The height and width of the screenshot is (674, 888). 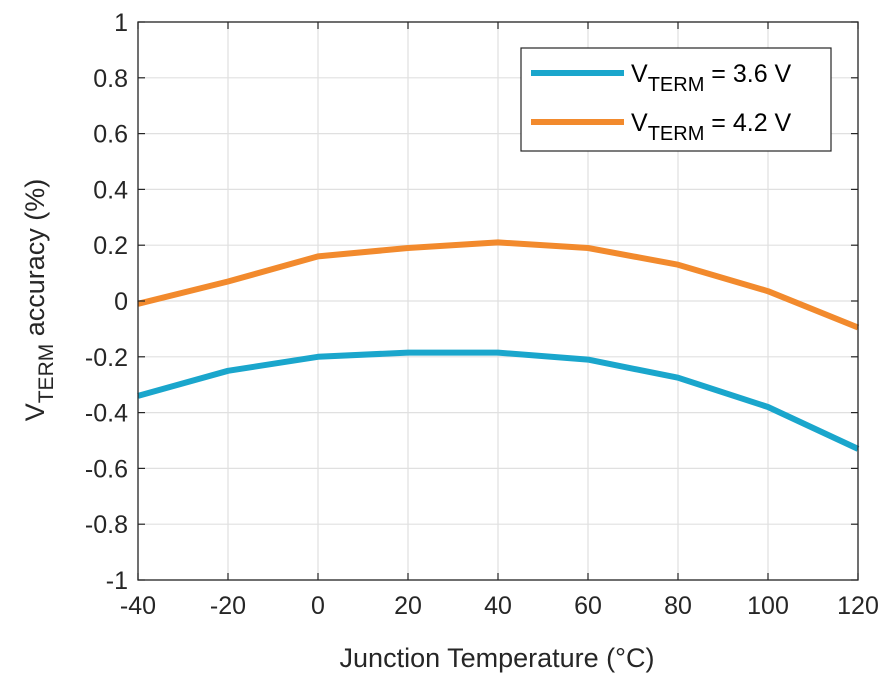 What do you see at coordinates (106, 302) in the screenshot?
I see `y-tick-labels: 1 0.8 0.6 0.4 0.2 0 -0.2 -0.4 -0.6 -0.8 -1` at bounding box center [106, 302].